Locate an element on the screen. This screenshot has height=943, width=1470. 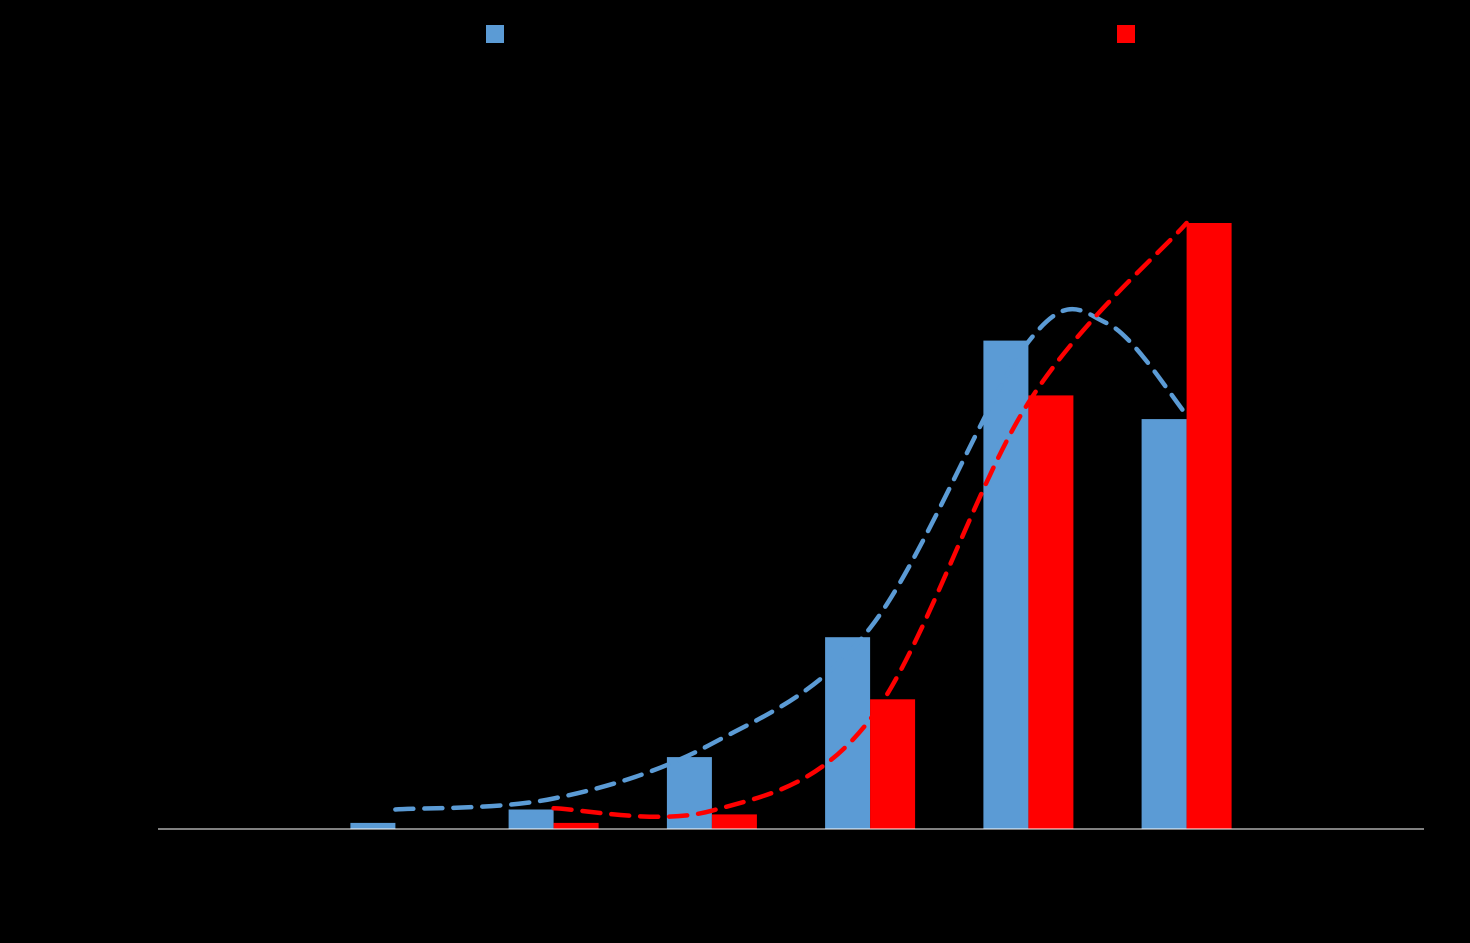
bar-series1-cat3 is located at coordinates (531, 819).